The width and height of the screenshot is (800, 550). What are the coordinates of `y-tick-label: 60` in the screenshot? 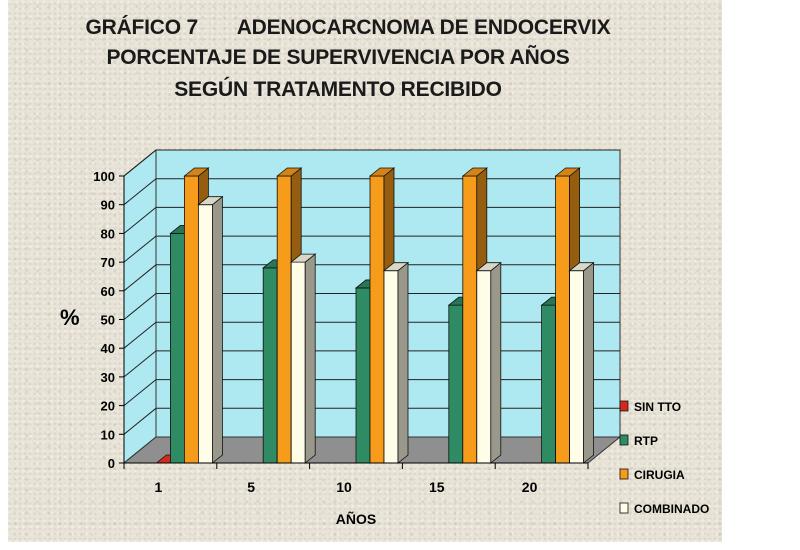 It's located at (108, 291).